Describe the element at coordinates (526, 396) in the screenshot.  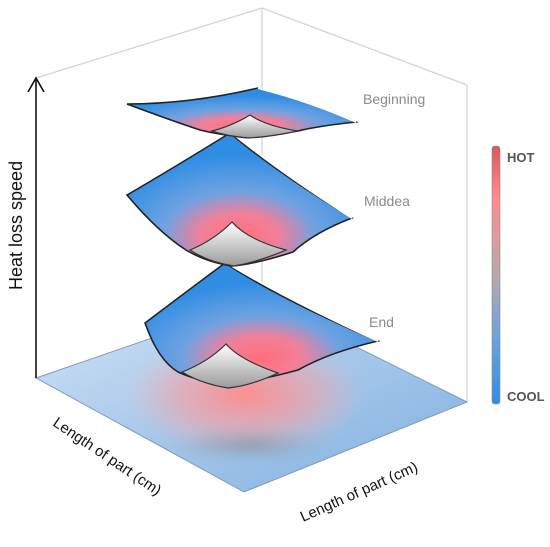
I see `legend-cool-label: COOL` at that location.